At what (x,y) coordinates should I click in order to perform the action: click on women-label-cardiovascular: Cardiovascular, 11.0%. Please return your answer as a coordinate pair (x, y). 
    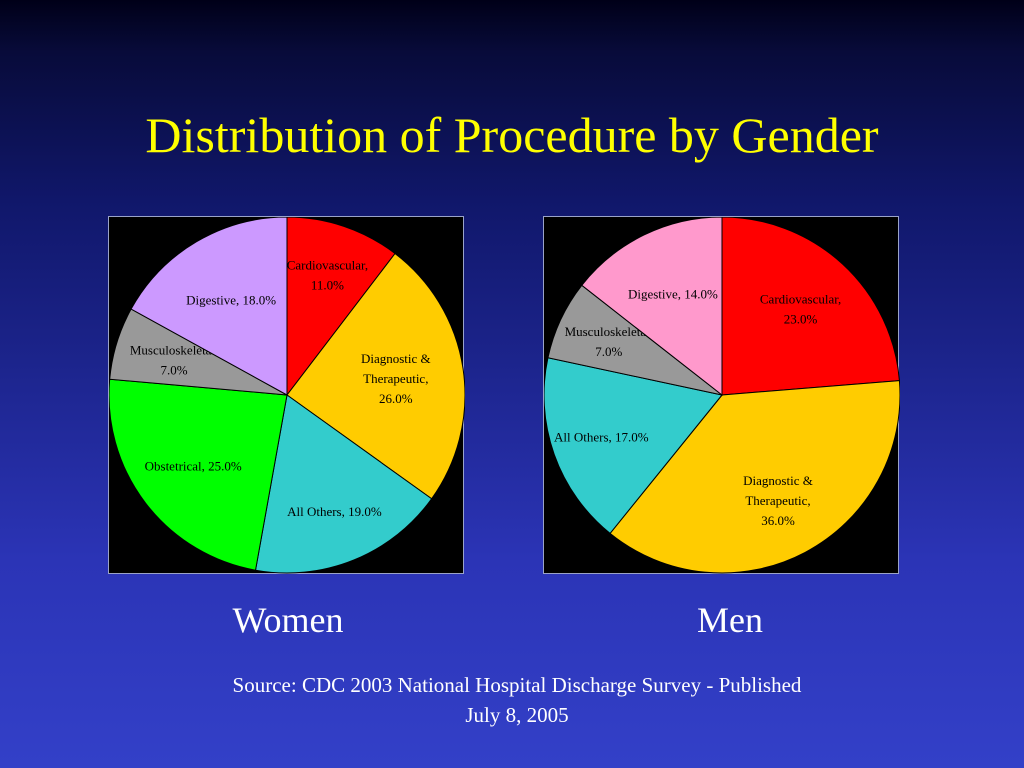
    Looking at the image, I should click on (327, 275).